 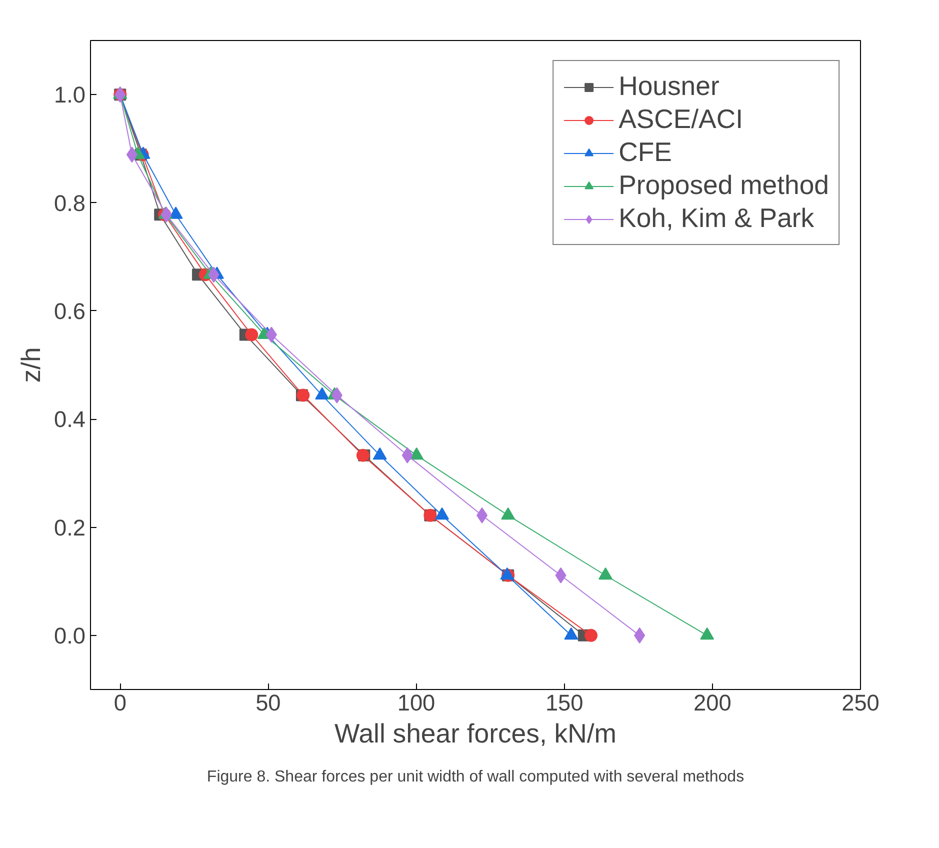 What do you see at coordinates (669, 86) in the screenshot?
I see `legend-label: Housner` at bounding box center [669, 86].